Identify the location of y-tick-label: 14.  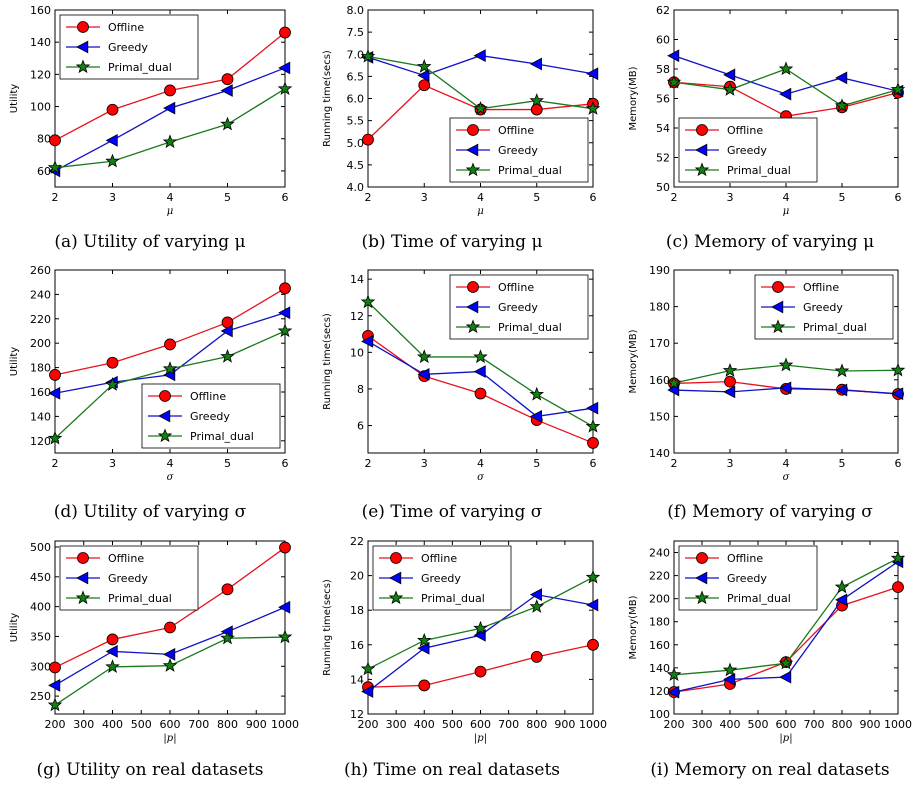
(357, 679).